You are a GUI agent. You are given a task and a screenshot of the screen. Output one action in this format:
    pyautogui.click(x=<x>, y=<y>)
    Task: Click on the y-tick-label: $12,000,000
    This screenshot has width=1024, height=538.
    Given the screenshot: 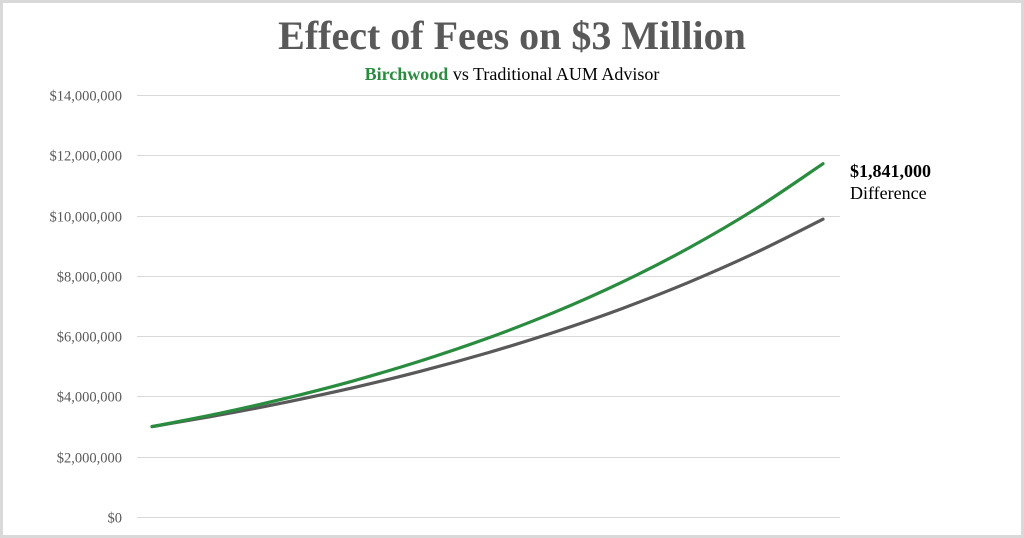 What is the action you would take?
    pyautogui.click(x=86, y=157)
    